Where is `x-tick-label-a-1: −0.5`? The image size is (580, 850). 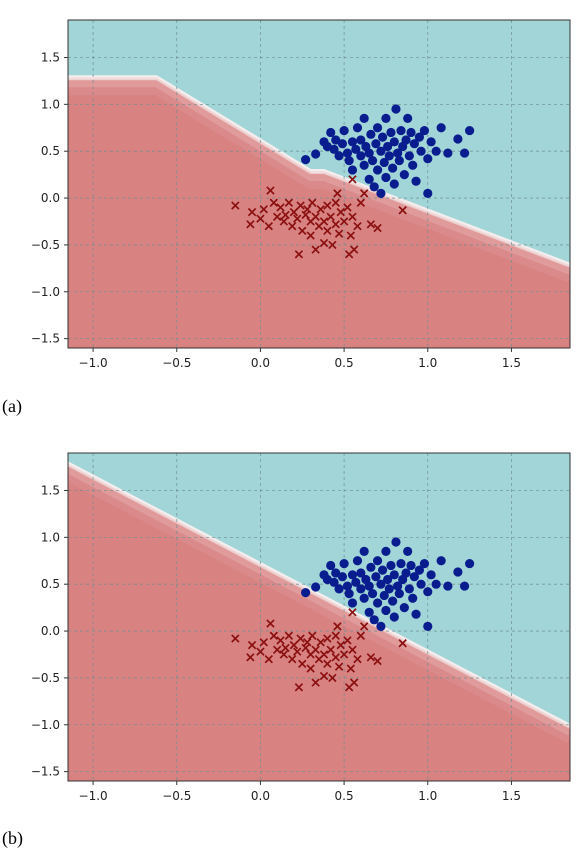
x-tick-label-a-1: −0.5 is located at coordinates (176, 363).